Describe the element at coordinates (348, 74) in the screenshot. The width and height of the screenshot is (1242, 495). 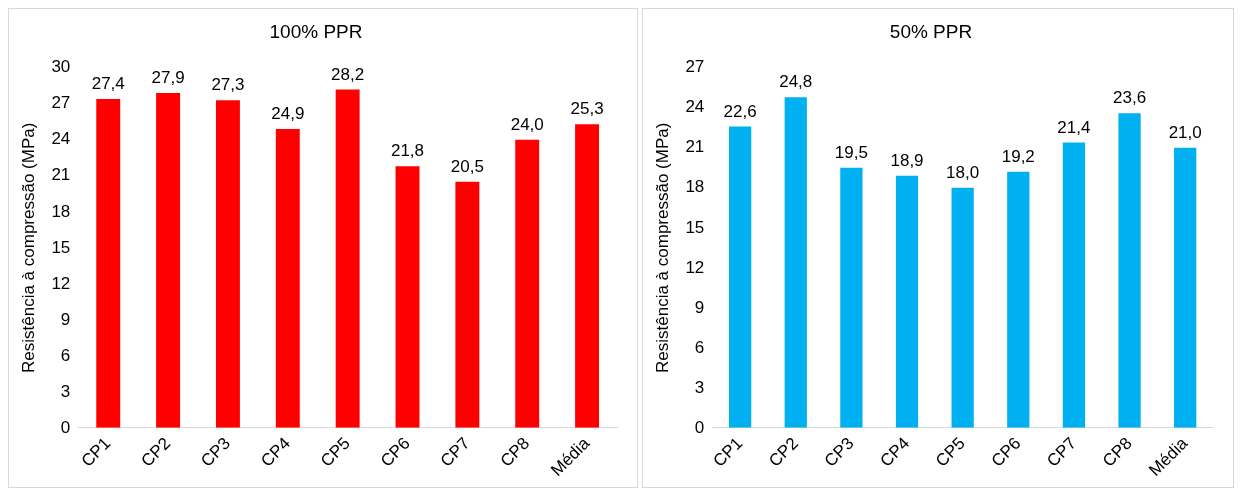
I see `data-label: 28,2` at that location.